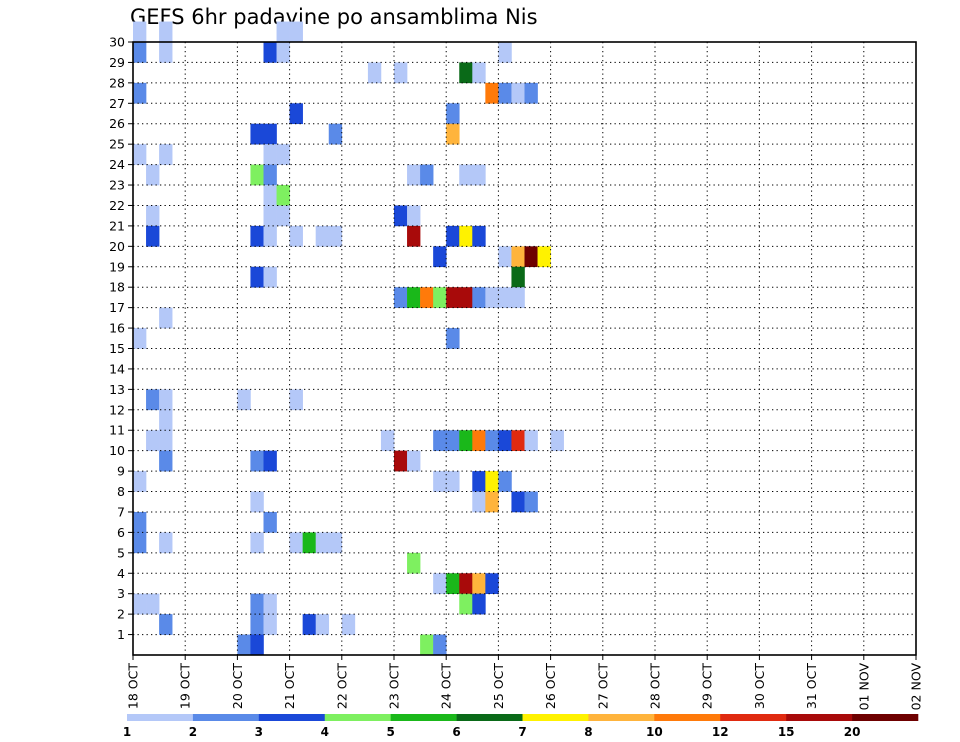 Image resolution: width=960 pixels, height=742 pixels. I want to click on colorbar-label: 12, so click(720, 732).